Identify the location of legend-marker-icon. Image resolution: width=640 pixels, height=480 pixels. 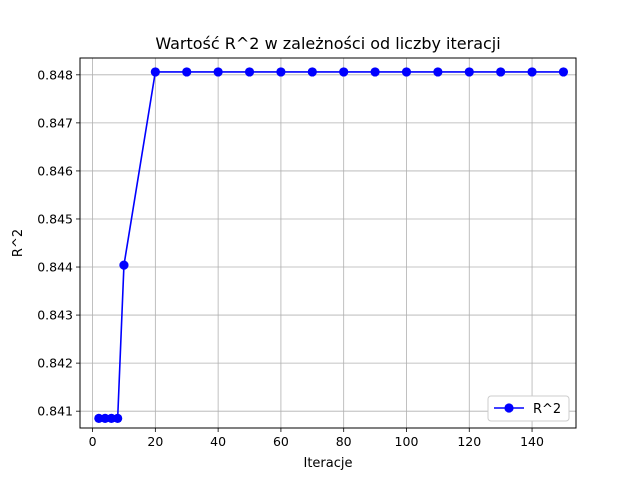
(509, 408).